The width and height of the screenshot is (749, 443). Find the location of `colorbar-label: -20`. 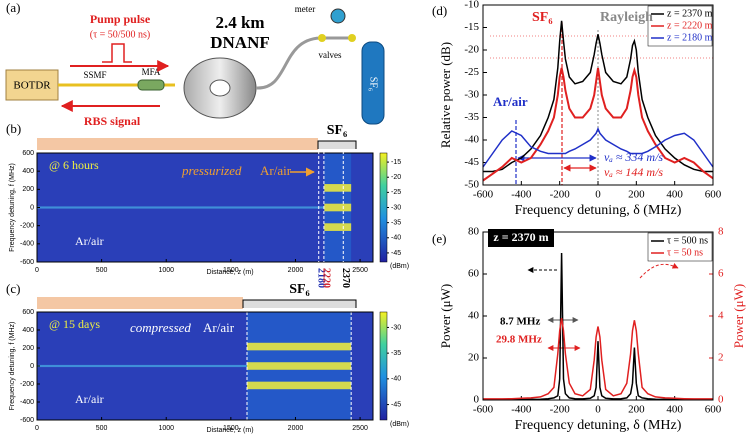

colorbar-label: -20 is located at coordinates (396, 177).